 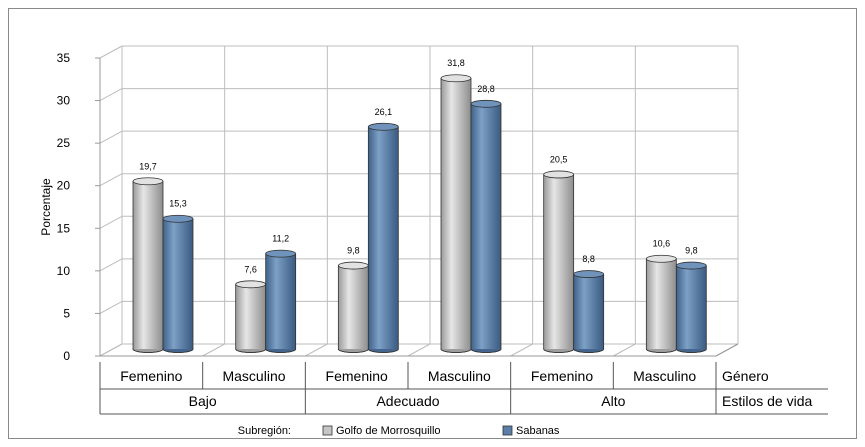 What do you see at coordinates (588, 259) in the screenshot?
I see `data-label: 8,8` at bounding box center [588, 259].